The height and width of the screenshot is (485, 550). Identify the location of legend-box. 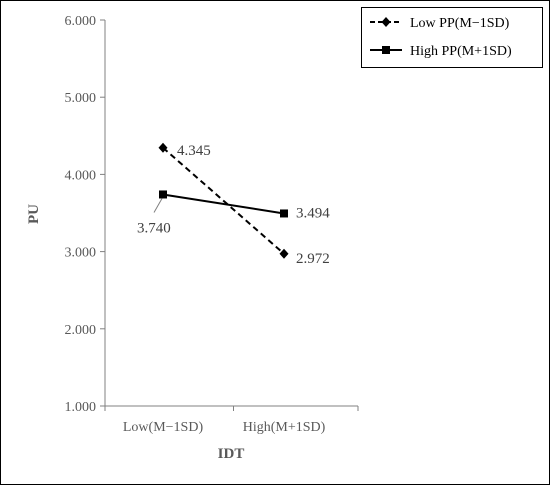
(452, 37).